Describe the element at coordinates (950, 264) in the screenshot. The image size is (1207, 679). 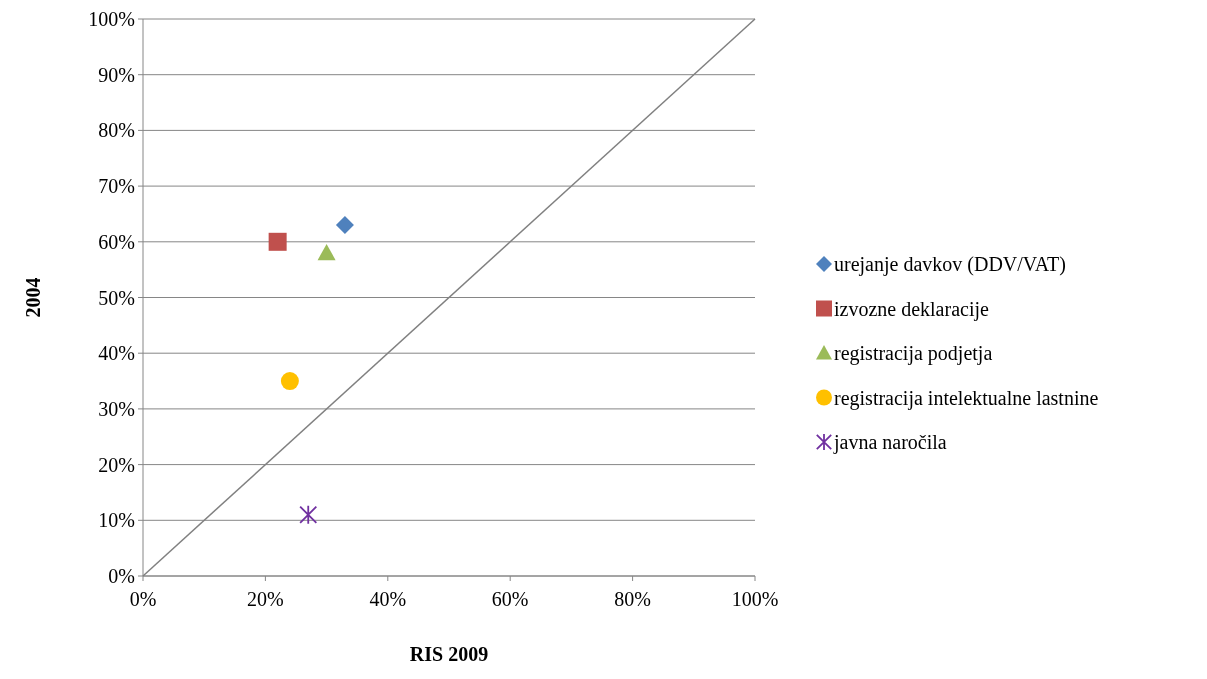
I see `legend-label: urejanje davkov (DDV/VAT)` at that location.